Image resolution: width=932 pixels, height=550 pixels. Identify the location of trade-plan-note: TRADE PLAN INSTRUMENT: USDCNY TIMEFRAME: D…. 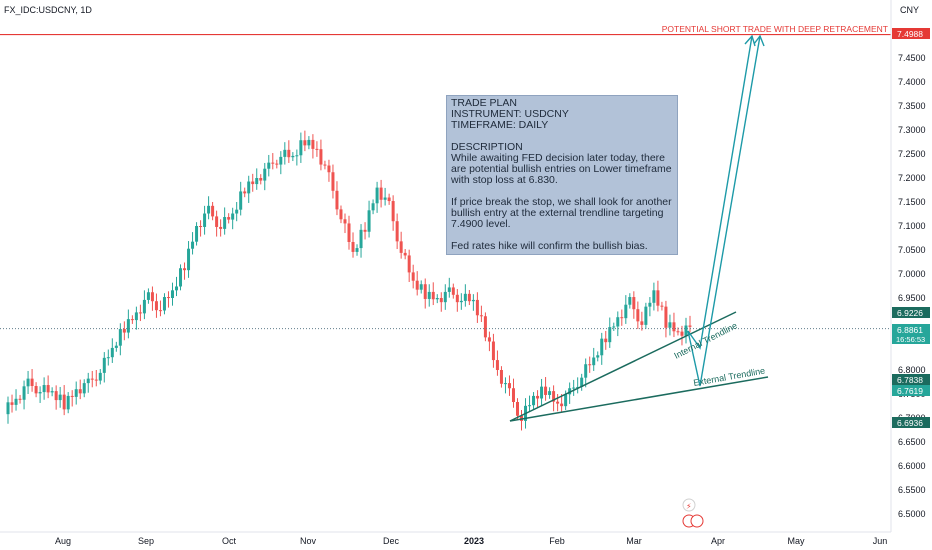
(562, 175).